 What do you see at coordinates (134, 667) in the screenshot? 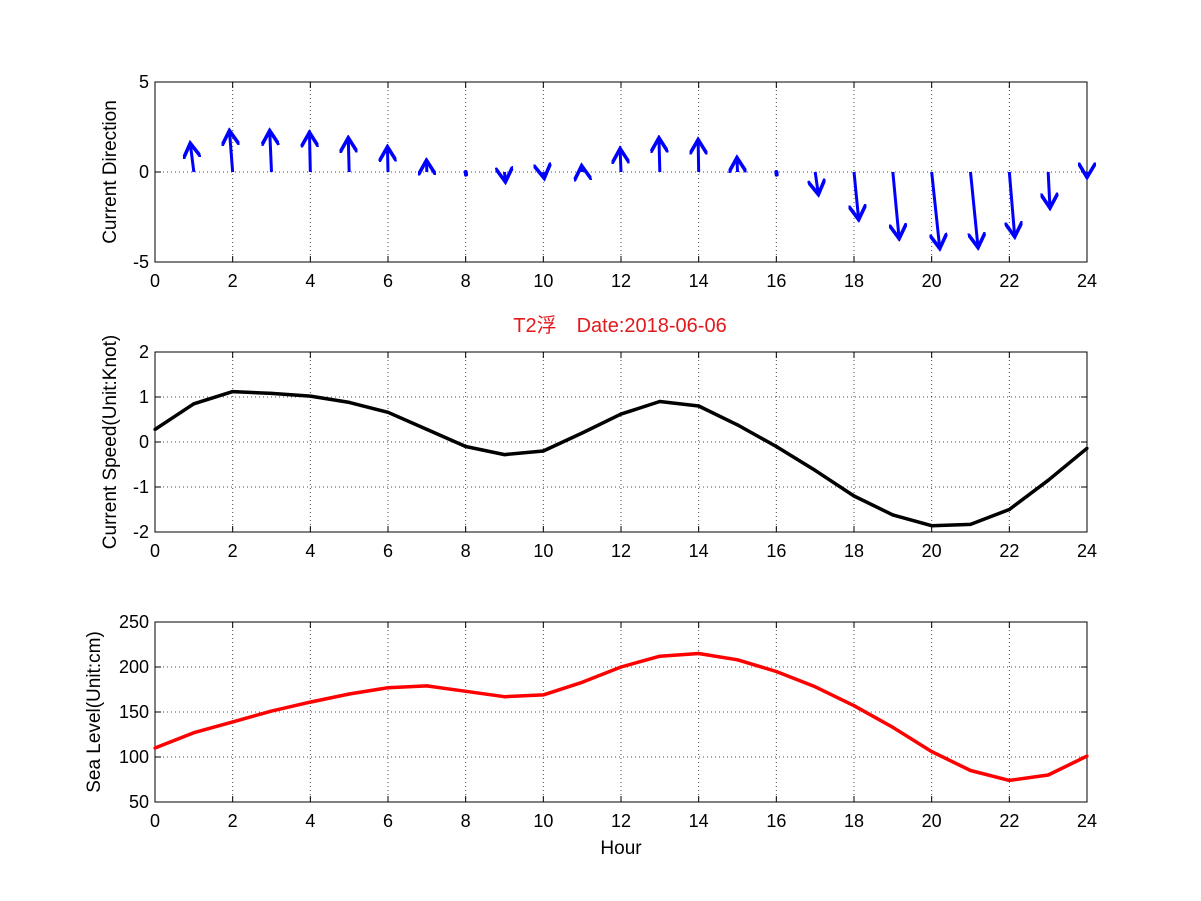
I see `y-tick-label: 200` at bounding box center [134, 667].